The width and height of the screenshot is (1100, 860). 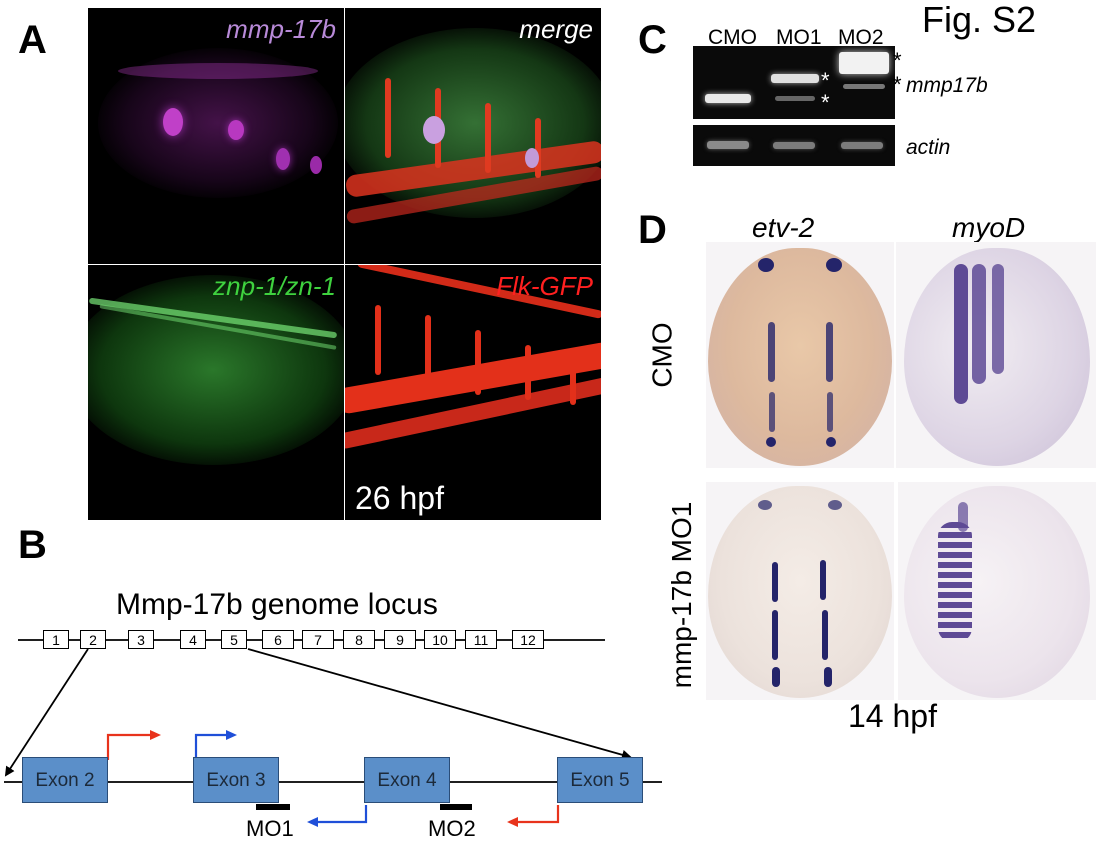 What do you see at coordinates (32, 545) in the screenshot?
I see `panel-b-letter: B` at bounding box center [32, 545].